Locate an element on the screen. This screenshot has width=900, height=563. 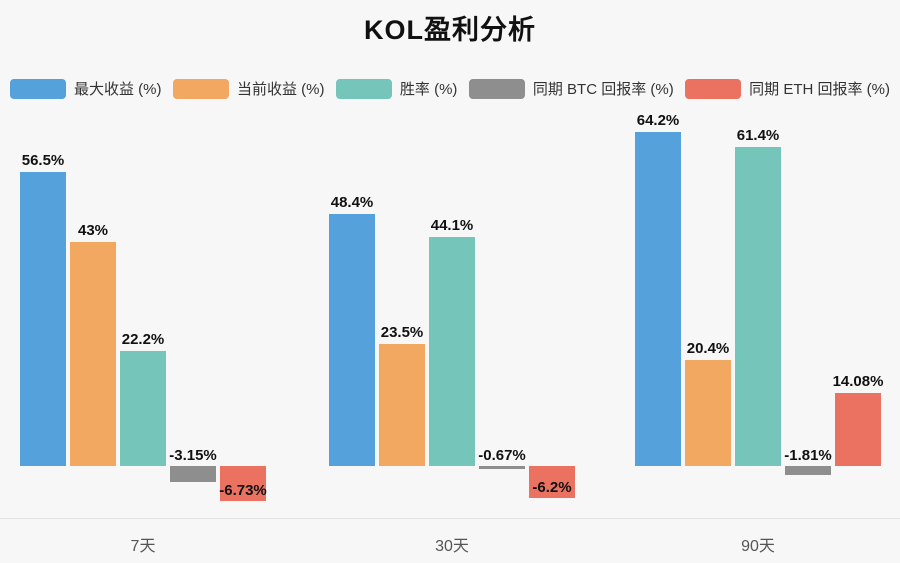
bar-eth-return-30d is located at coordinates (552, 482).